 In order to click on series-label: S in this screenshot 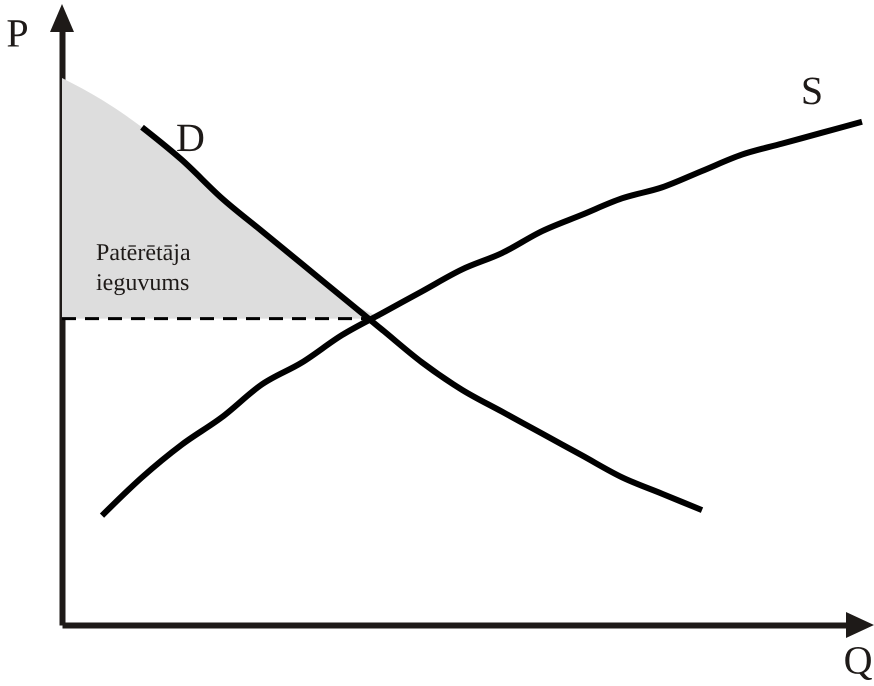, I will do `click(812, 90)`.